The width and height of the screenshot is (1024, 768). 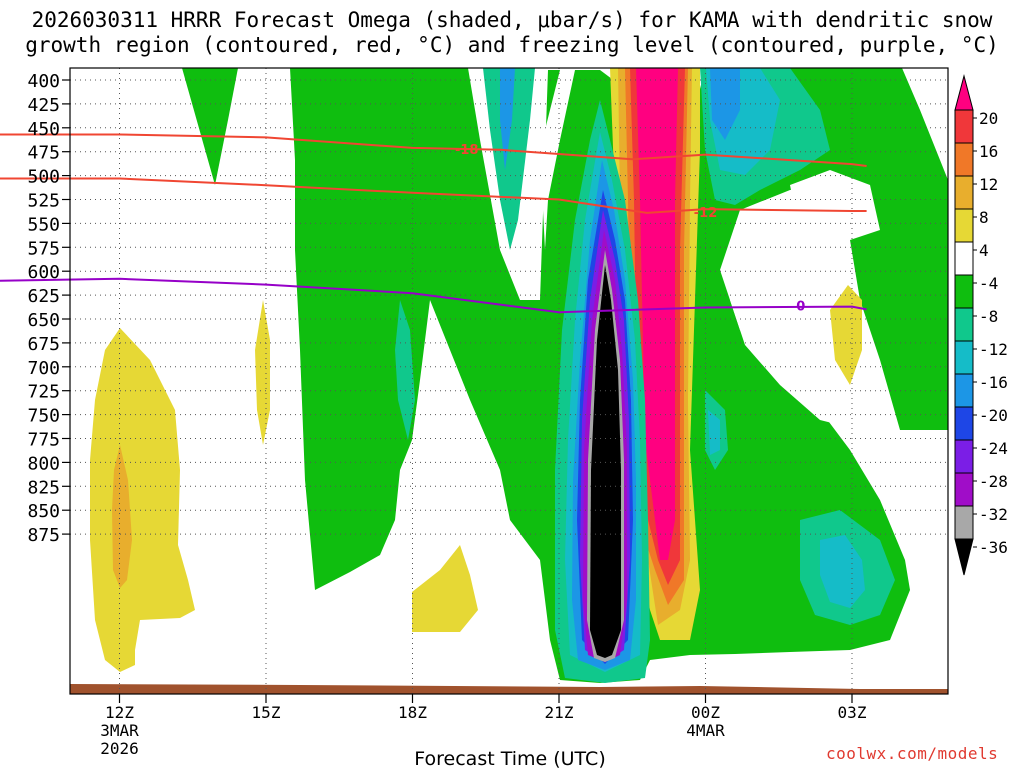 What do you see at coordinates (852, 712) in the screenshot?
I see `x-tick-label: 03Z` at bounding box center [852, 712].